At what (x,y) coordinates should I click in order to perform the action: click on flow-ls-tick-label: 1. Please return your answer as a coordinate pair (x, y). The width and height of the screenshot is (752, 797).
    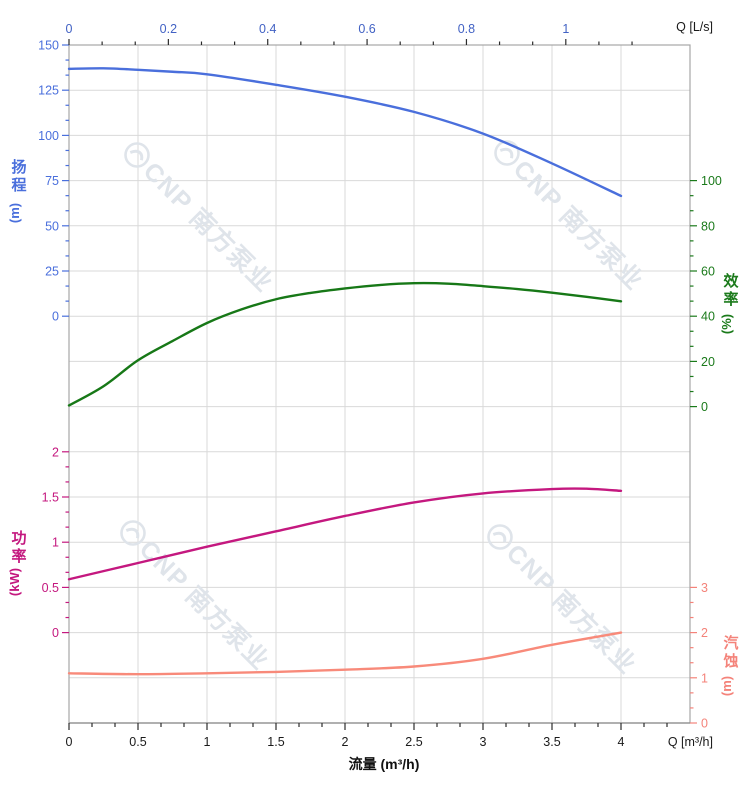
    Looking at the image, I should click on (565, 29).